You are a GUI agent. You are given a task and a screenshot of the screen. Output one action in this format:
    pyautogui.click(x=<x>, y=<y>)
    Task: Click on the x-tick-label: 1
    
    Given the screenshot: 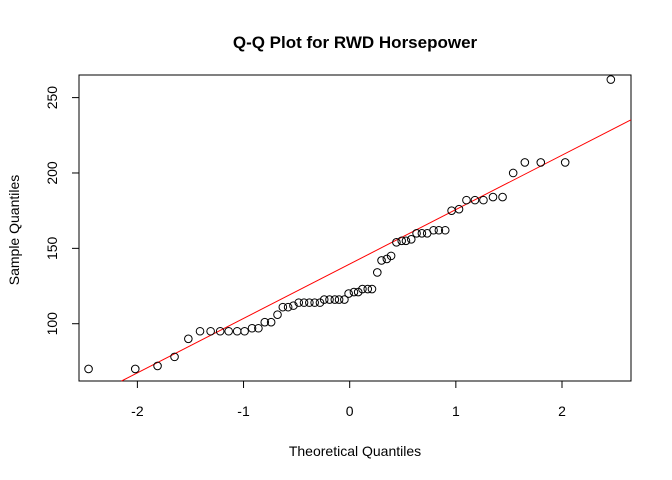 What is the action you would take?
    pyautogui.click(x=456, y=411)
    